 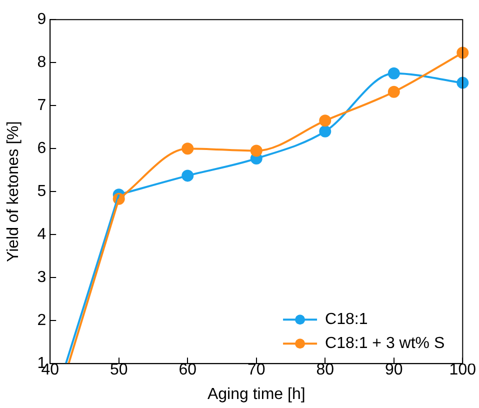 I want to click on x-axis-title: Aging time [h], so click(x=256, y=394).